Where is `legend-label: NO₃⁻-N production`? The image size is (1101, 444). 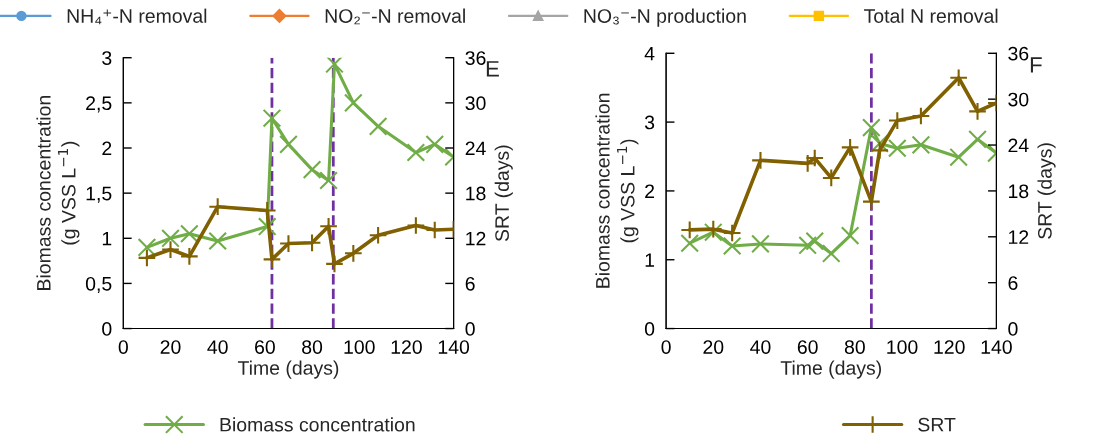 legend-label: NO₃⁻-N production is located at coordinates (665, 17).